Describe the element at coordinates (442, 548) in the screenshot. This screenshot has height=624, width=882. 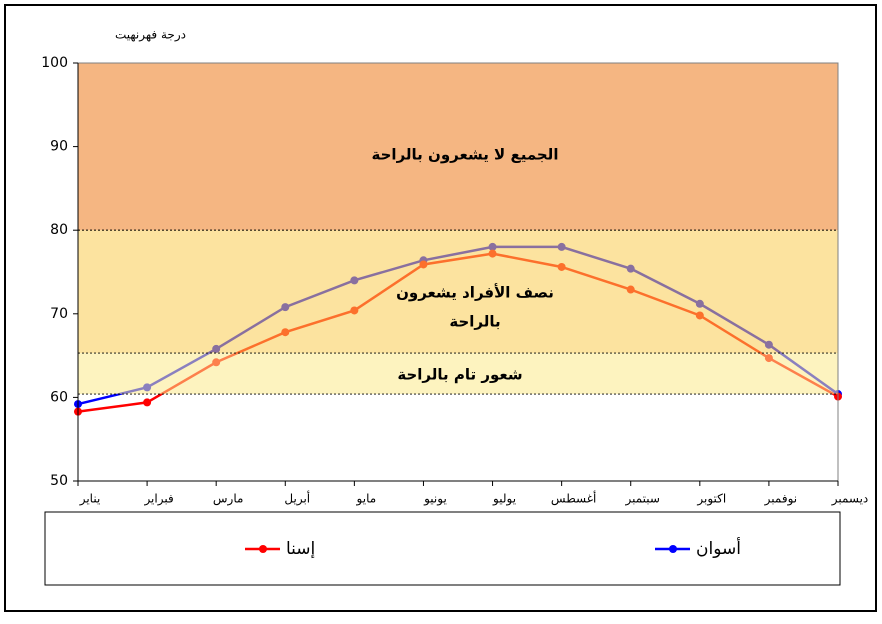
I see `legend-box` at that location.